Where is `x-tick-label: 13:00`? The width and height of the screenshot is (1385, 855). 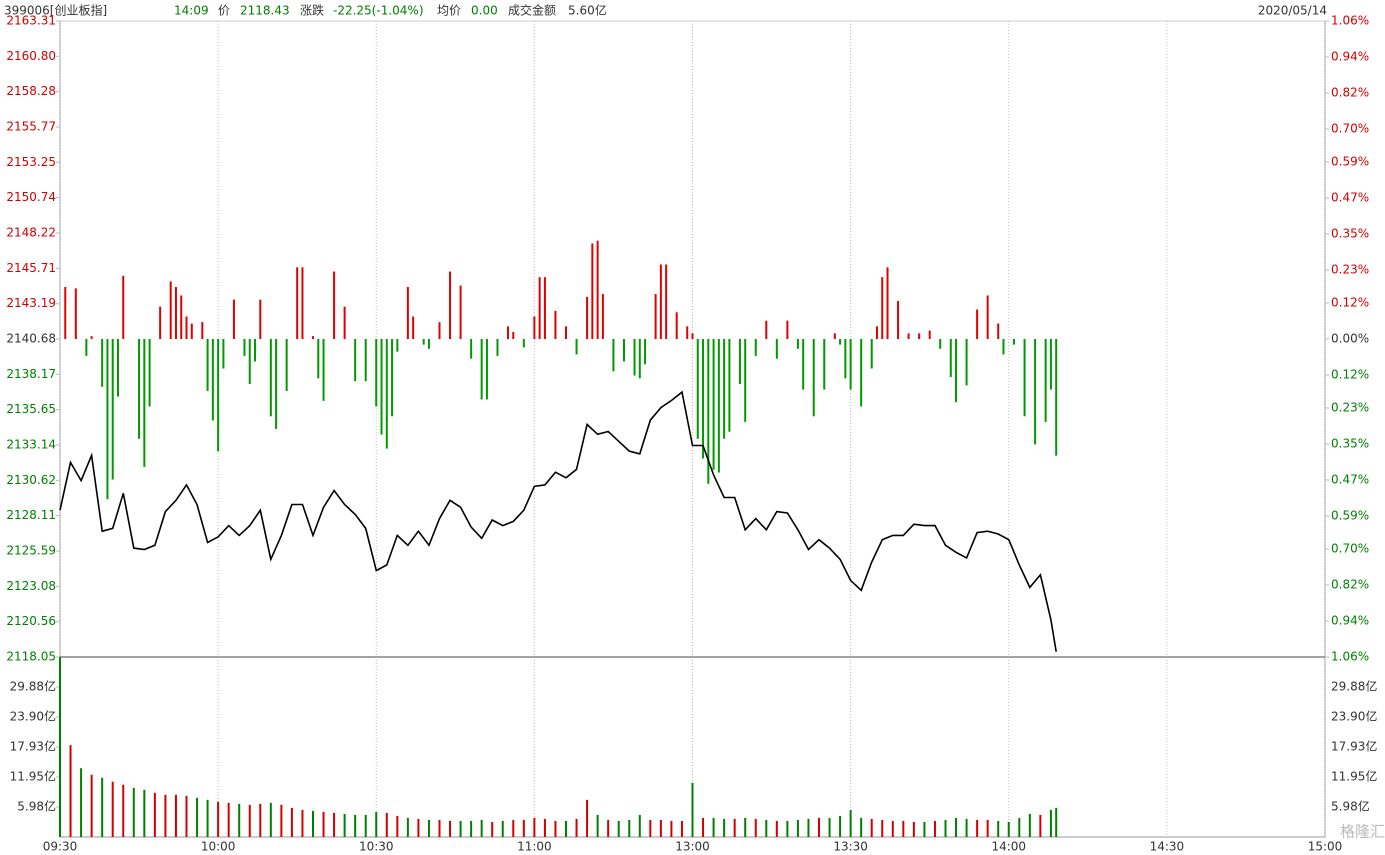
x-tick-label: 13:00 is located at coordinates (692, 847).